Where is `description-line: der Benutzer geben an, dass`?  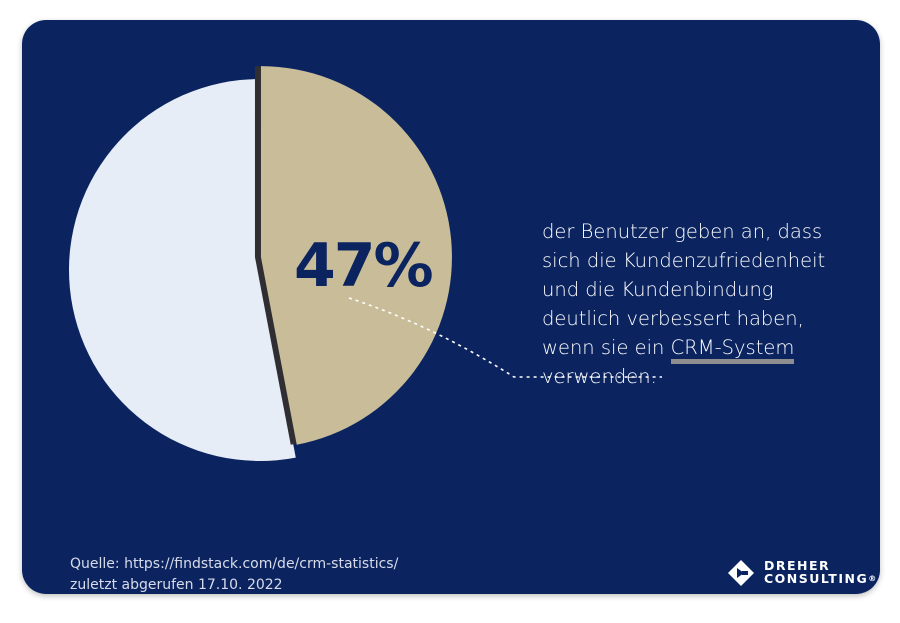
description-line: der Benutzer geben an, dass is located at coordinates (682, 231).